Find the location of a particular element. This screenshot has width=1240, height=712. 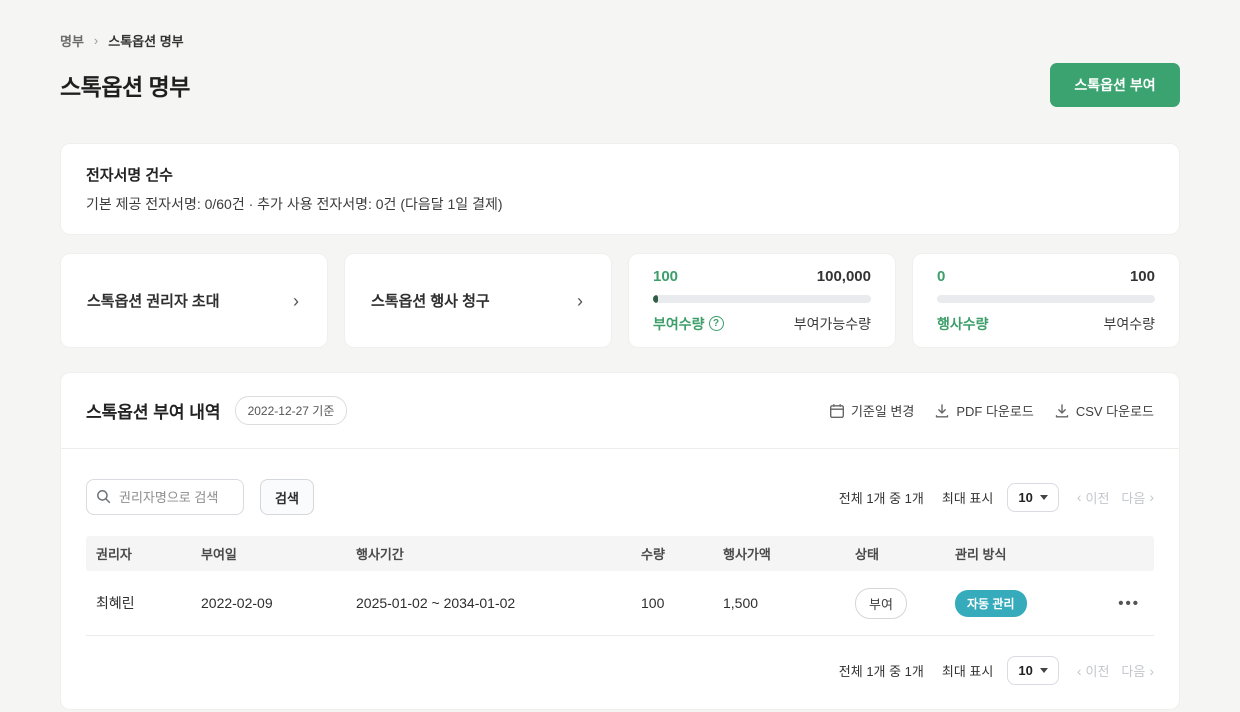

grant-date: 2022-02-09 is located at coordinates (237, 603).